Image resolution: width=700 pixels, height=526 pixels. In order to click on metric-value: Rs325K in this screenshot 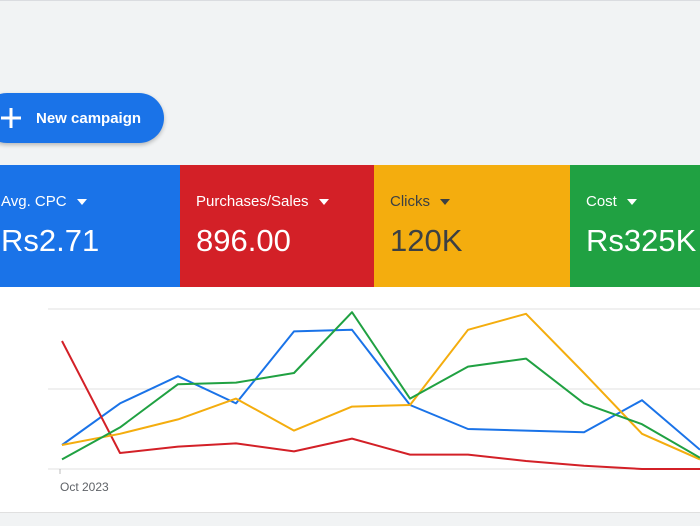, I will do `click(641, 240)`.